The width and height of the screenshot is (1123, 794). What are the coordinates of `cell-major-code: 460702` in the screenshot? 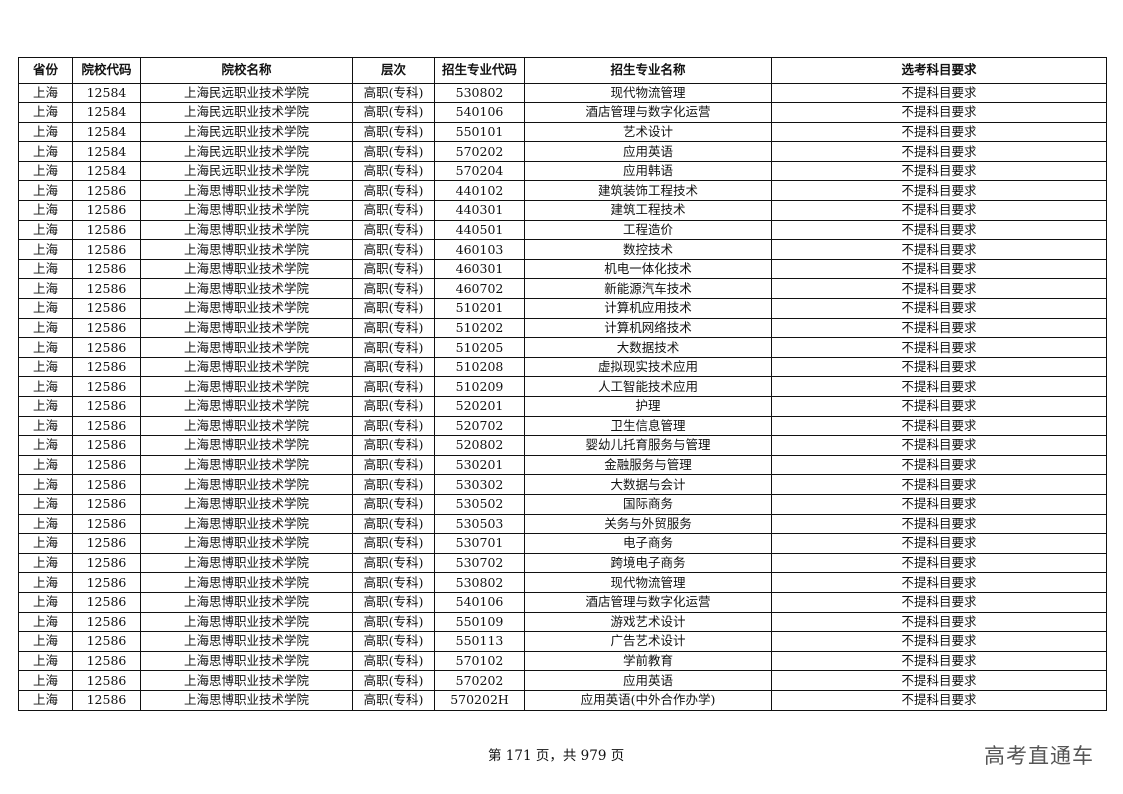 It's located at (479, 289).